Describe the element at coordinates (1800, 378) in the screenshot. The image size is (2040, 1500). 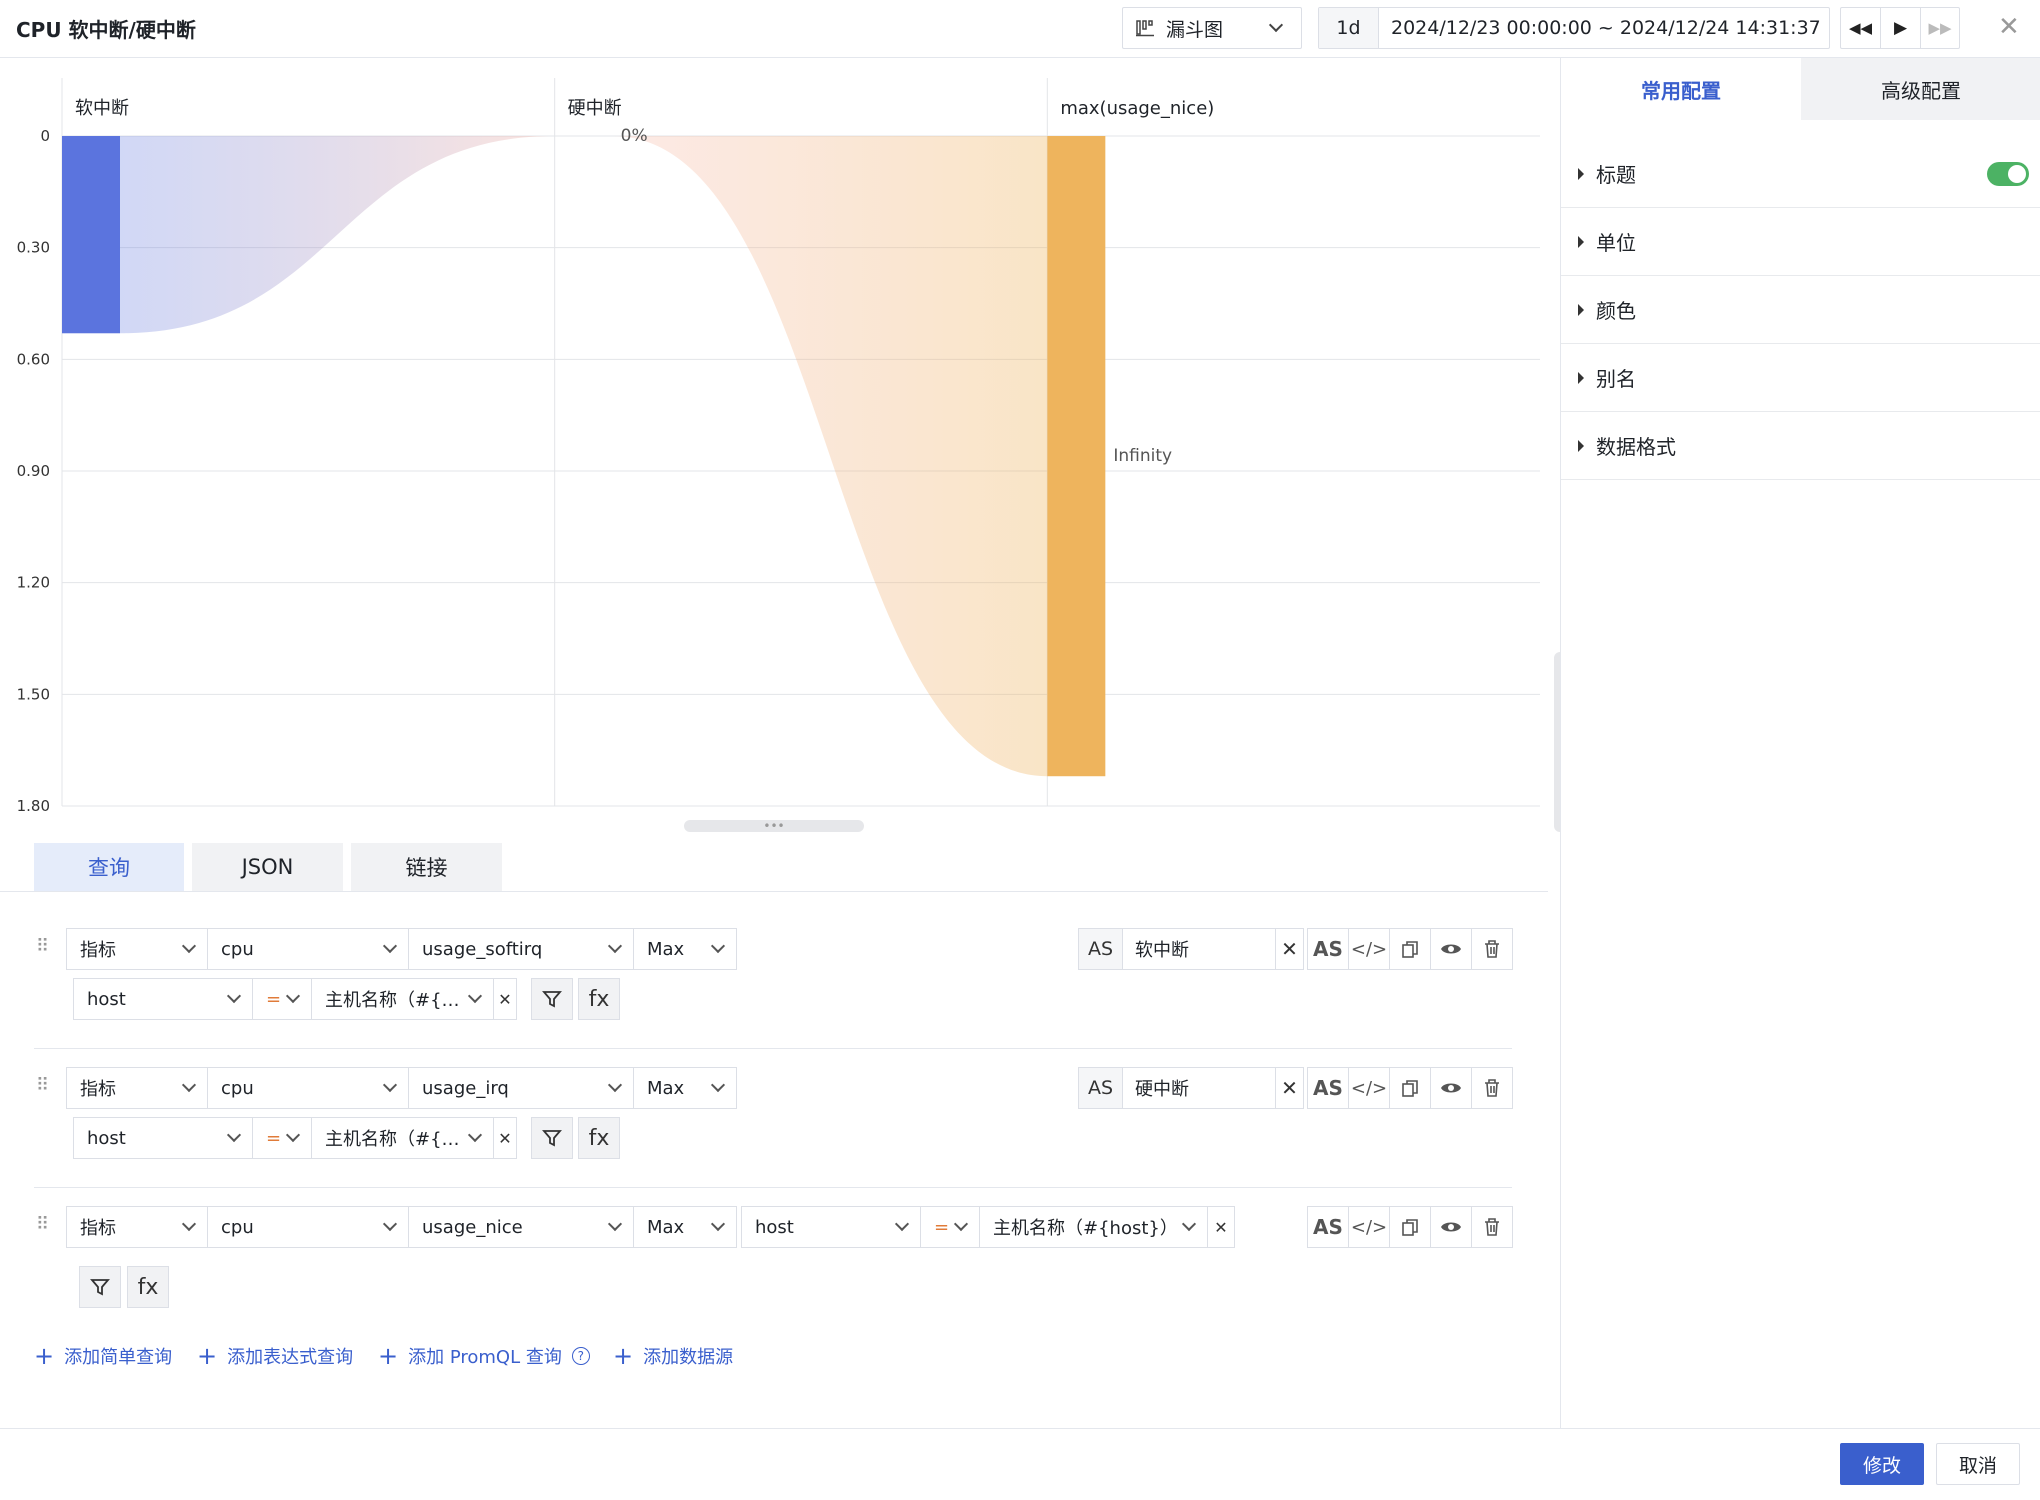
I see `section-alias: 别名` at that location.